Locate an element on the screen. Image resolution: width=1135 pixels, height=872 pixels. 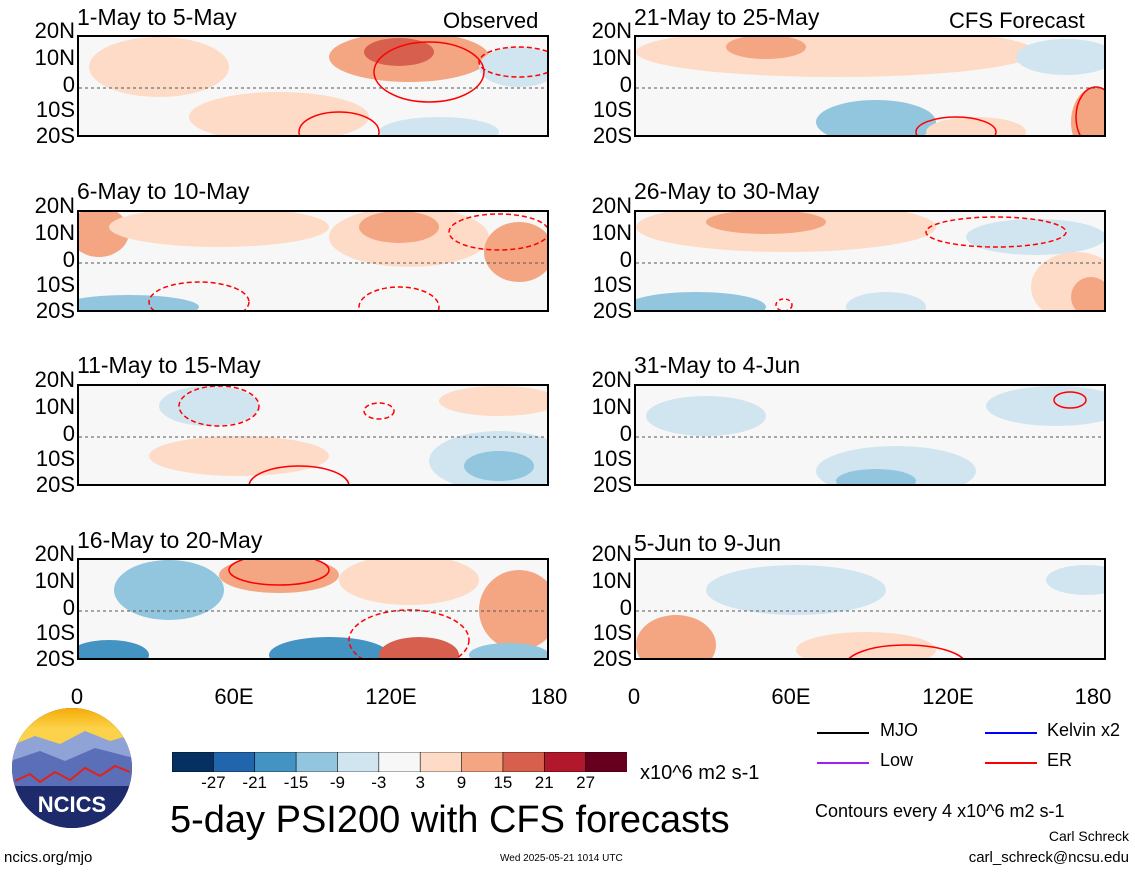
footer-timestamp: Wed 2025-05-21 1014 UTC is located at coordinates (561, 858).